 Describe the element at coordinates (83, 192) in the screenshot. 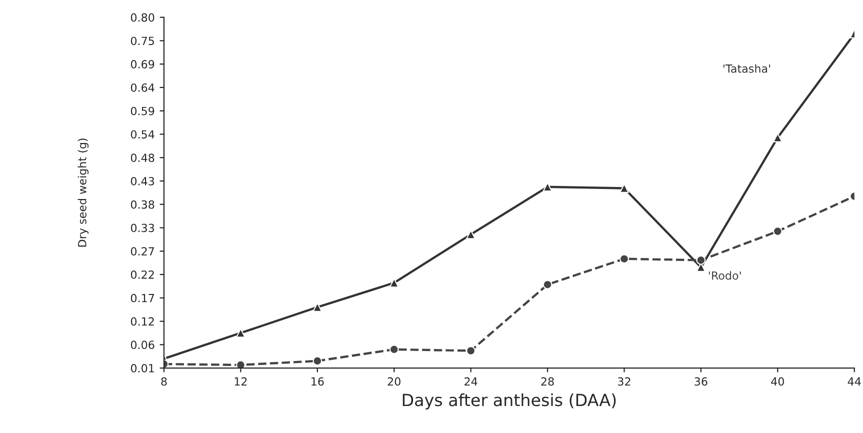

I see `y-axis-title: Dry seed weight (g)` at that location.